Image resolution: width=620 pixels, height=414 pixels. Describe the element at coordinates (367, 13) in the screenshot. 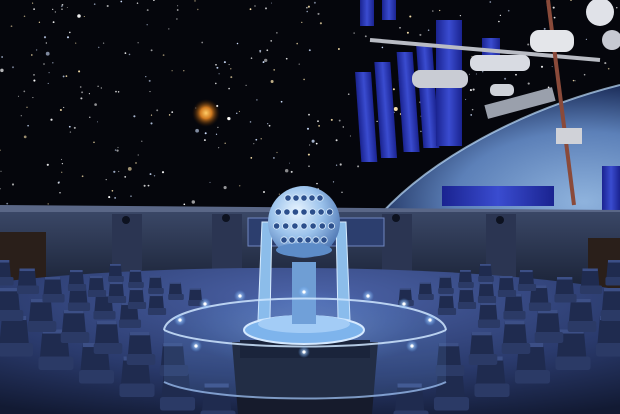

I see `solar-panel` at that location.